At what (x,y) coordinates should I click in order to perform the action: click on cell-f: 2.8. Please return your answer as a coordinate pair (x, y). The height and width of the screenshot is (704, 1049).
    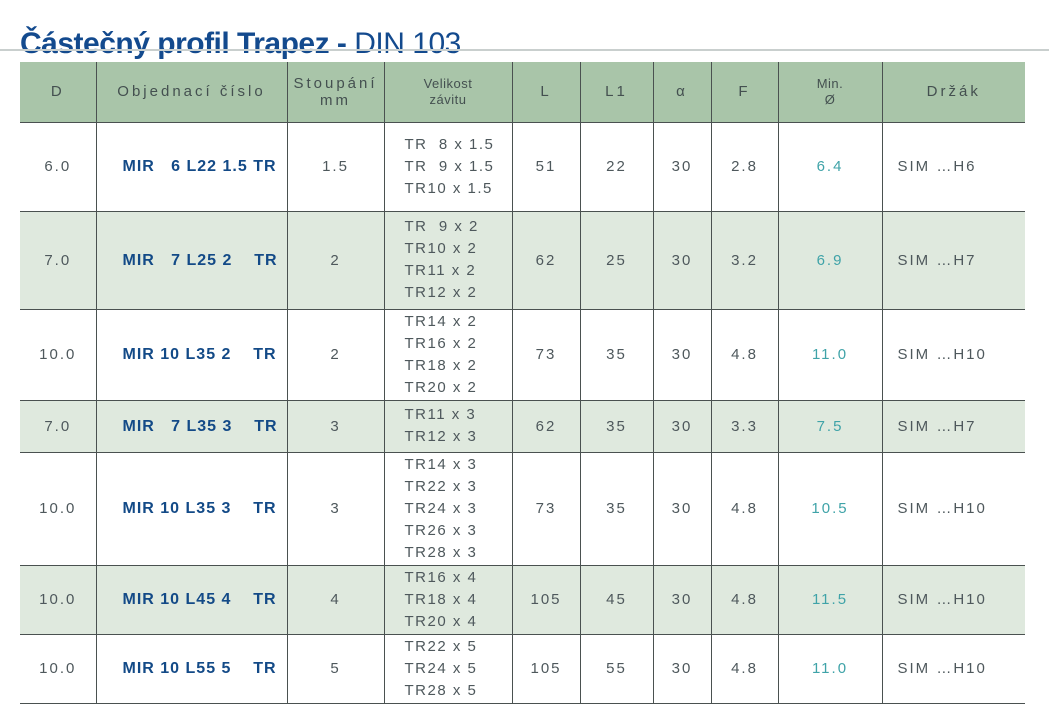
    Looking at the image, I should click on (744, 167).